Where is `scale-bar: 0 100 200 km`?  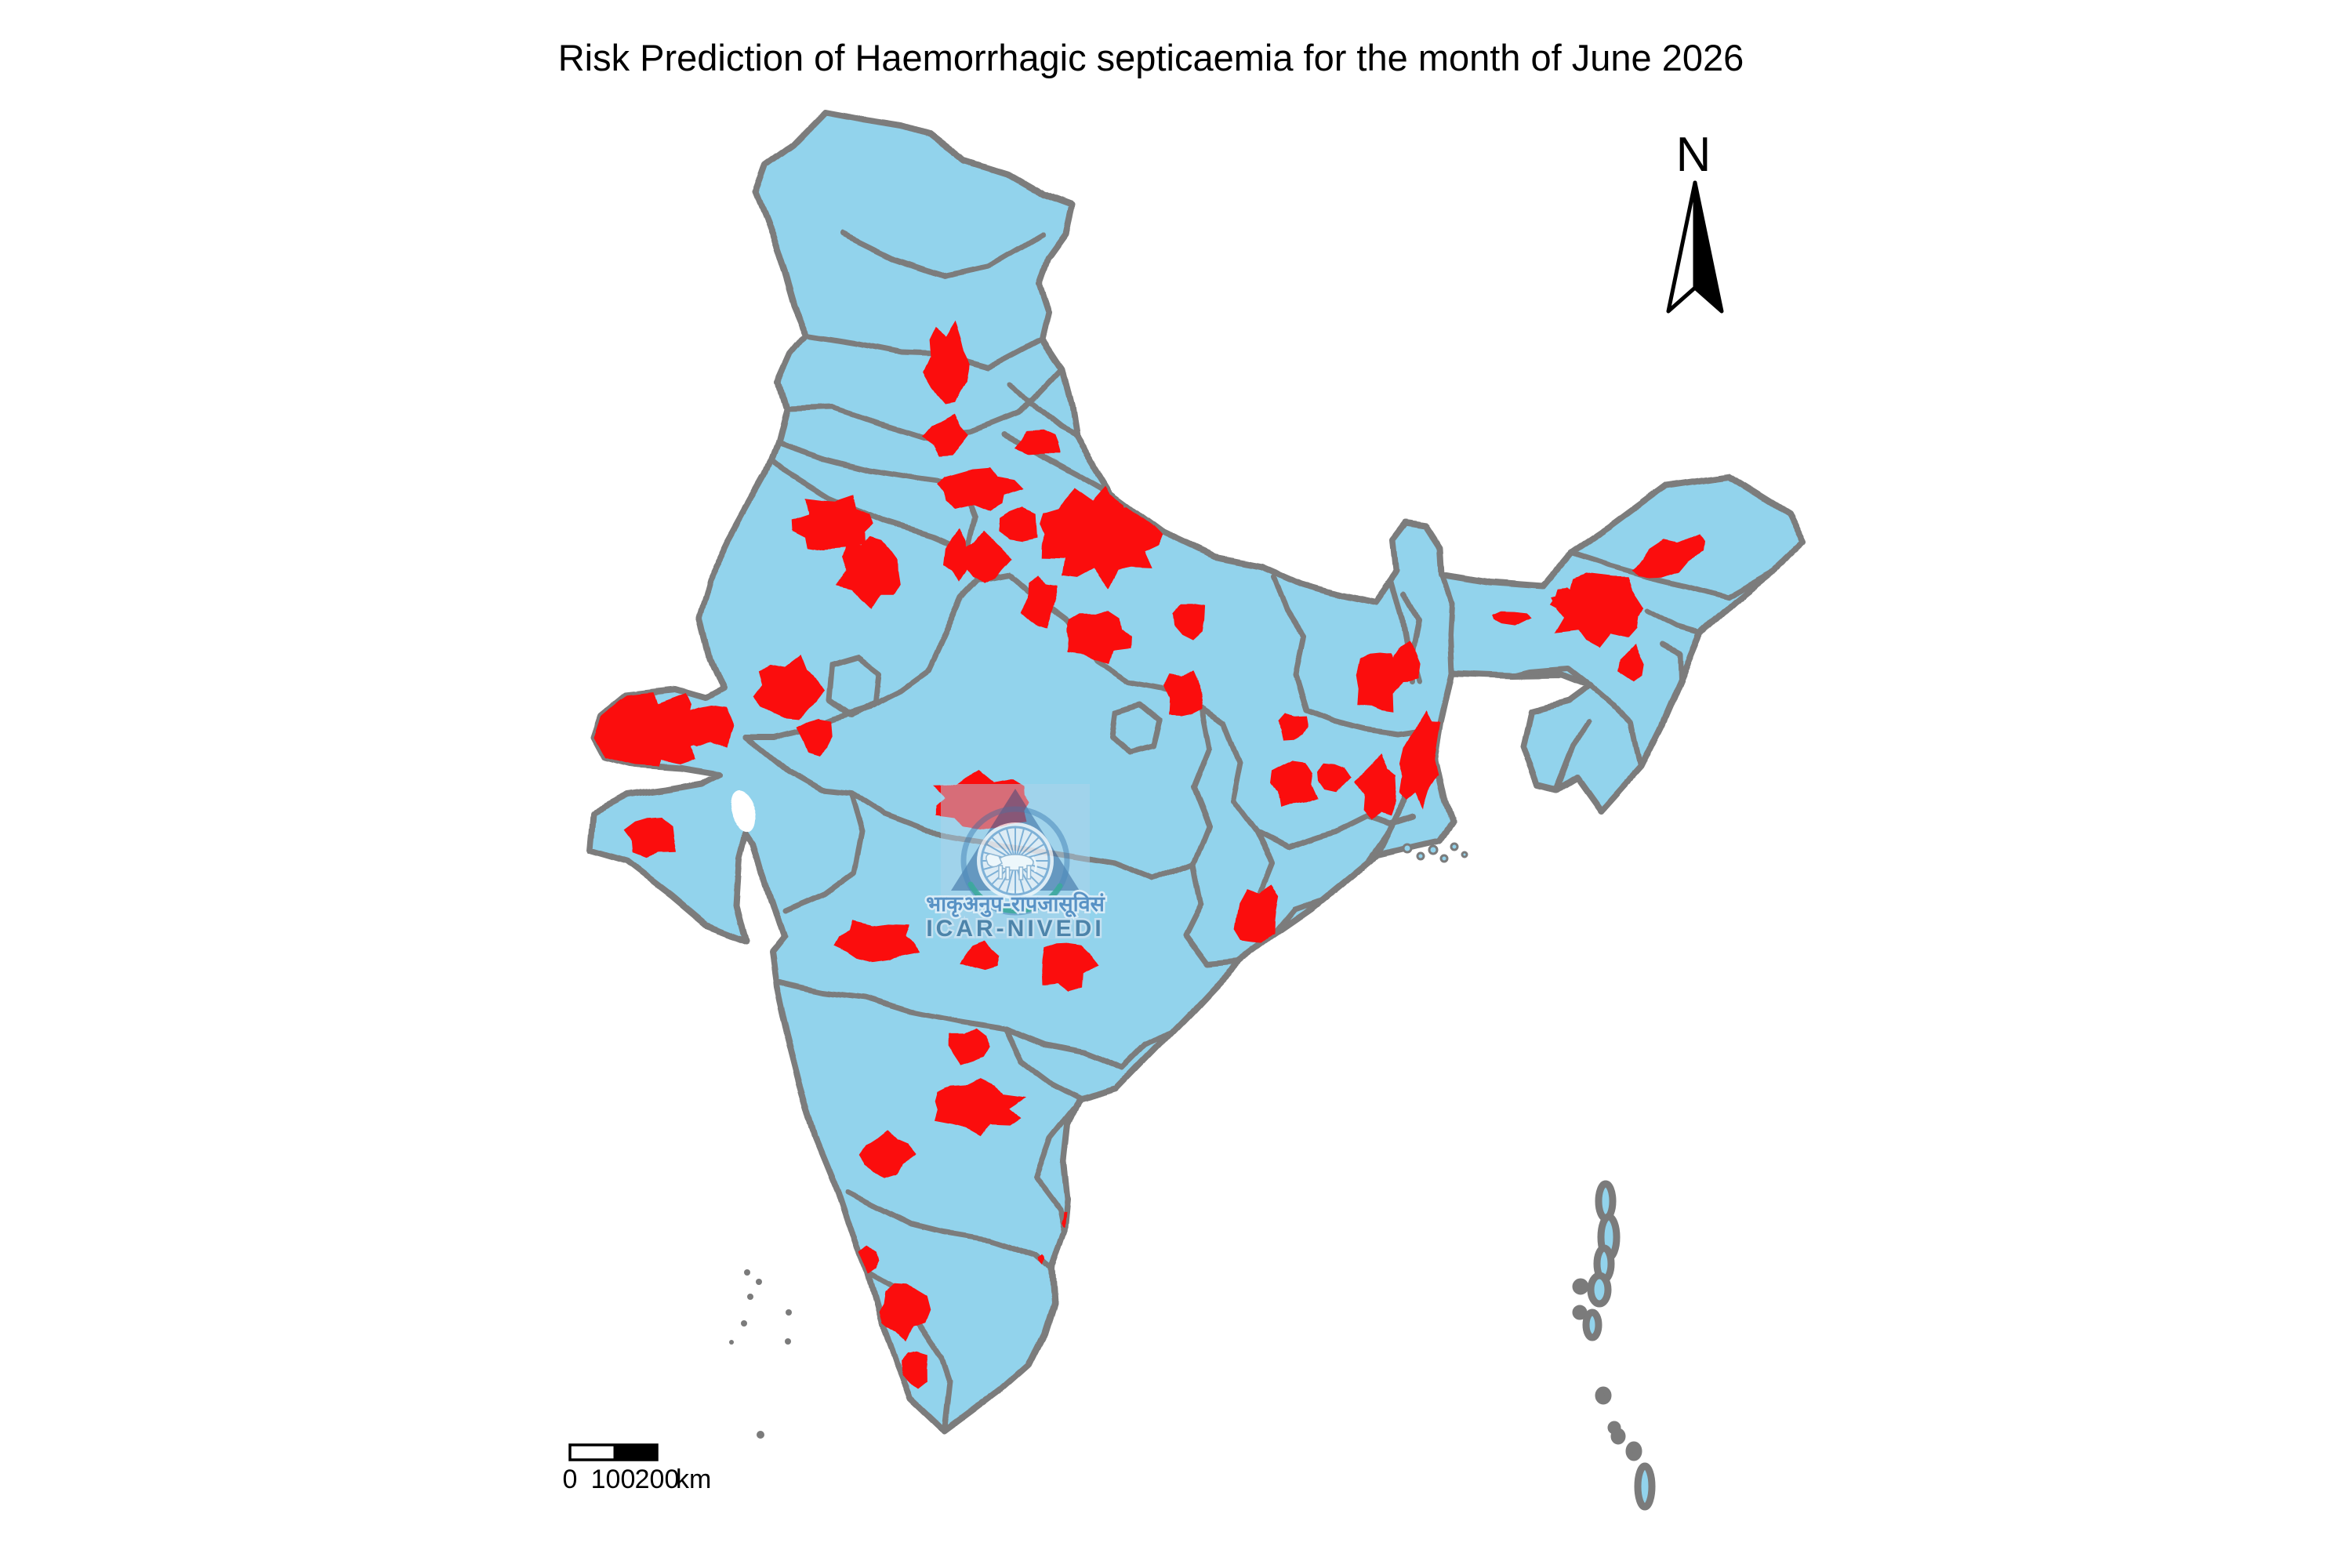 scale-bar: 0 100 200 km is located at coordinates (637, 1468).